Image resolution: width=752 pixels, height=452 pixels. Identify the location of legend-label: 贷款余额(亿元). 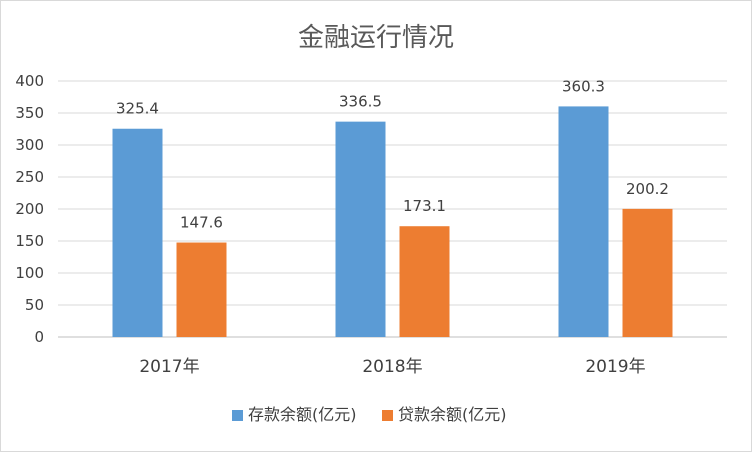
(452, 414).